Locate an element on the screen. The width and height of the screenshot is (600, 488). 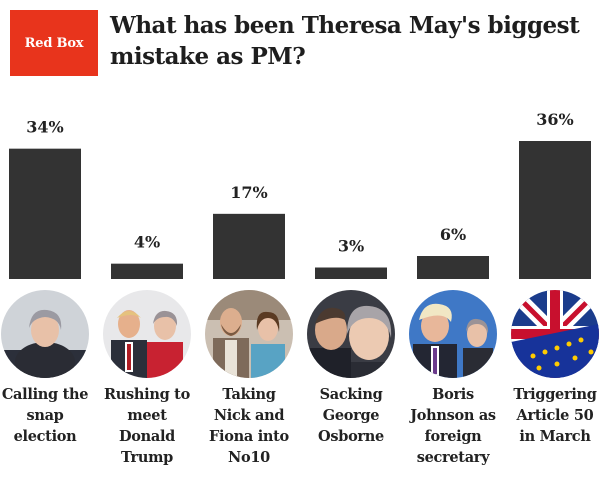
value-label-1: 34% is located at coordinates (44, 127).